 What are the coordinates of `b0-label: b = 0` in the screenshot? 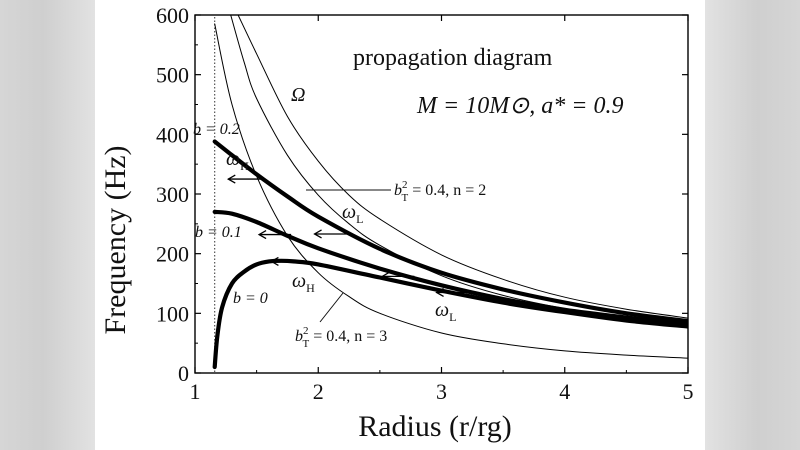 It's located at (250, 298).